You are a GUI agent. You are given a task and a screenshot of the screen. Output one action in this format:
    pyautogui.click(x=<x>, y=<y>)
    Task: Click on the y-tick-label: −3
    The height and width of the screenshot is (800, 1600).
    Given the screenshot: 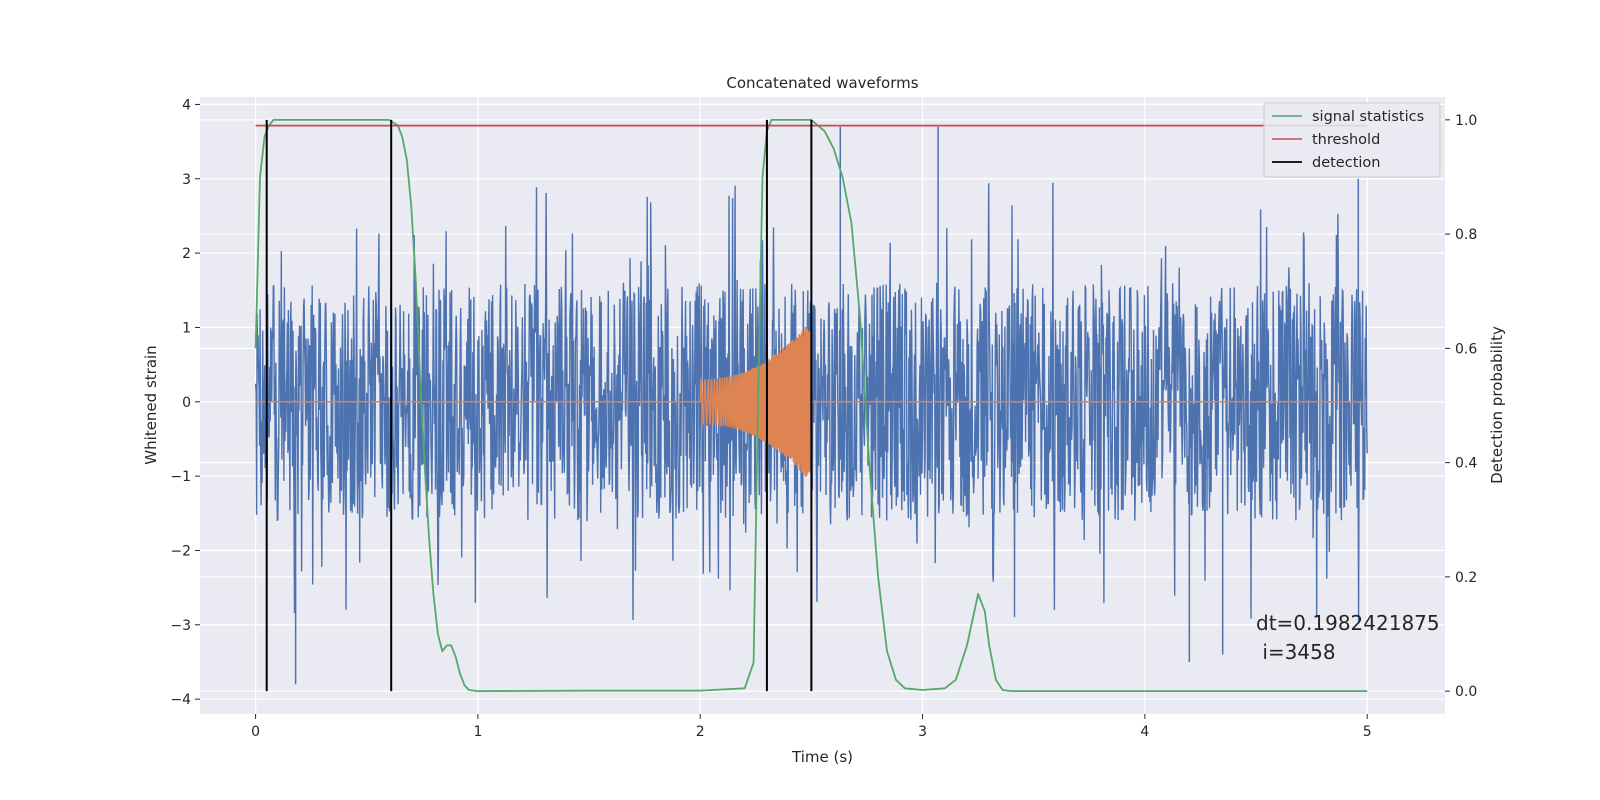 What is the action you would take?
    pyautogui.click(x=180, y=626)
    